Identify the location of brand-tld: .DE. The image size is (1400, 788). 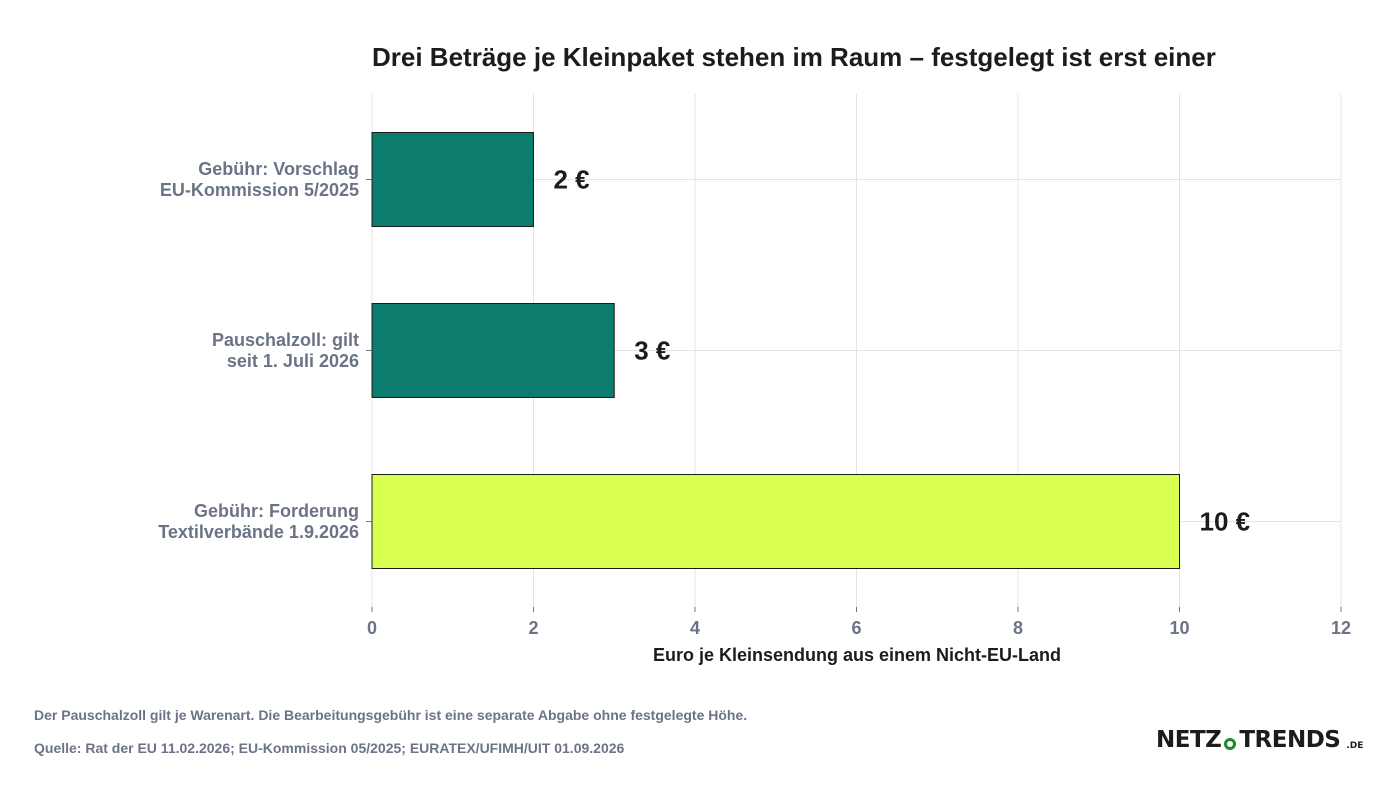
(1355, 746).